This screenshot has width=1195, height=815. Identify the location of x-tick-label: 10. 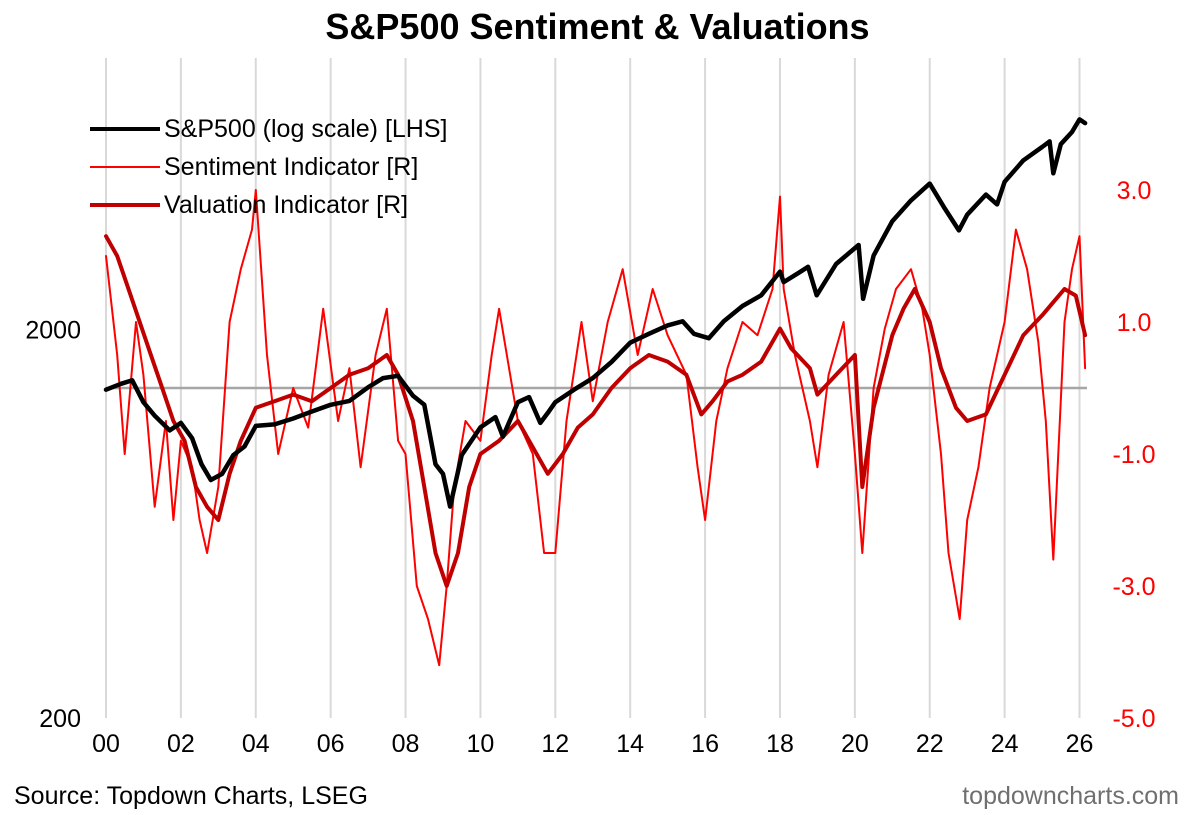
(481, 744).